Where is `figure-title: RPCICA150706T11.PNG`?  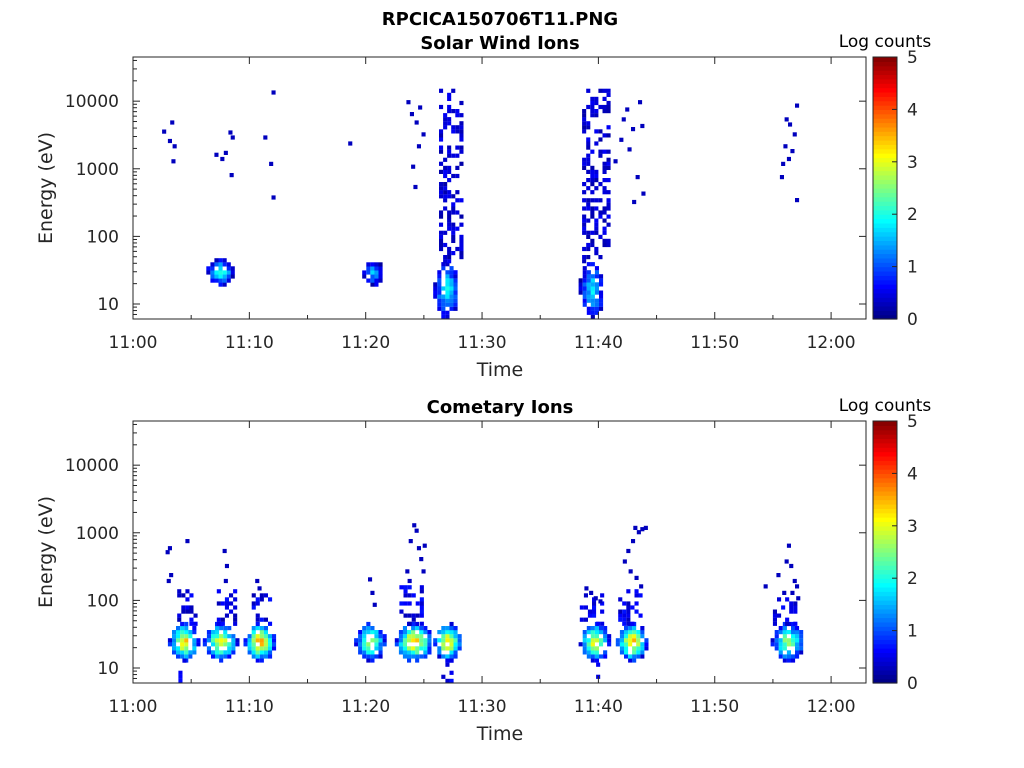
figure-title: RPCICA150706T11.PNG is located at coordinates (500, 19).